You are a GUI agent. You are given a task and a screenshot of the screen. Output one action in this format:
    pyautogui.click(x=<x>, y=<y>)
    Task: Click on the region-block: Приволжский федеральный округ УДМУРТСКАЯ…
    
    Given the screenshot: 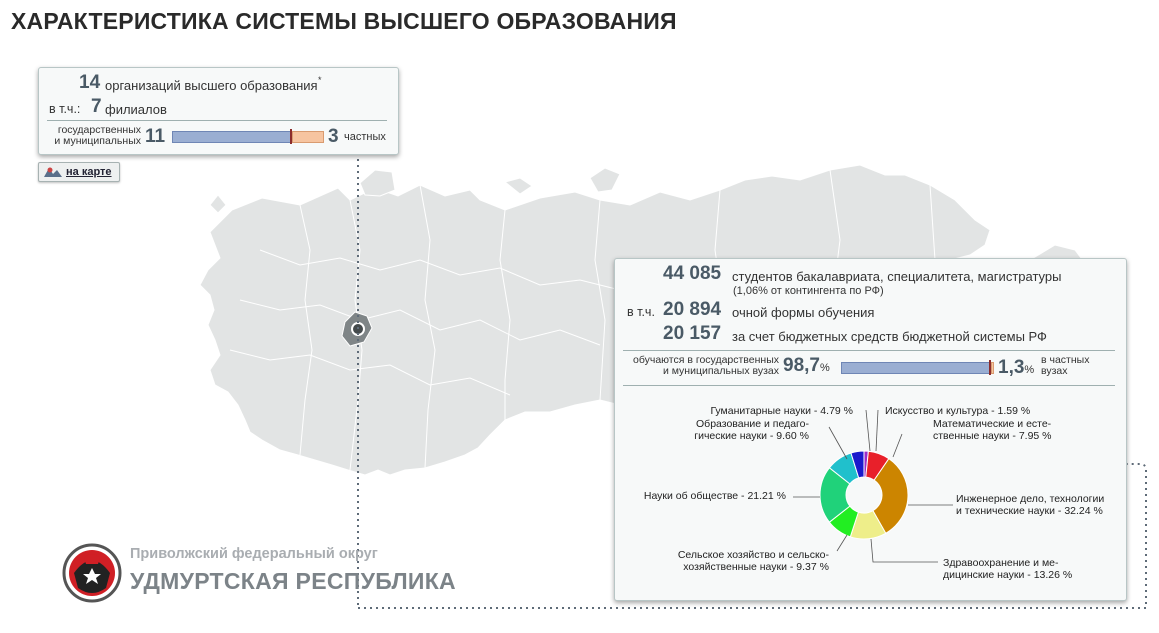 What is the action you would take?
    pyautogui.click(x=260, y=575)
    